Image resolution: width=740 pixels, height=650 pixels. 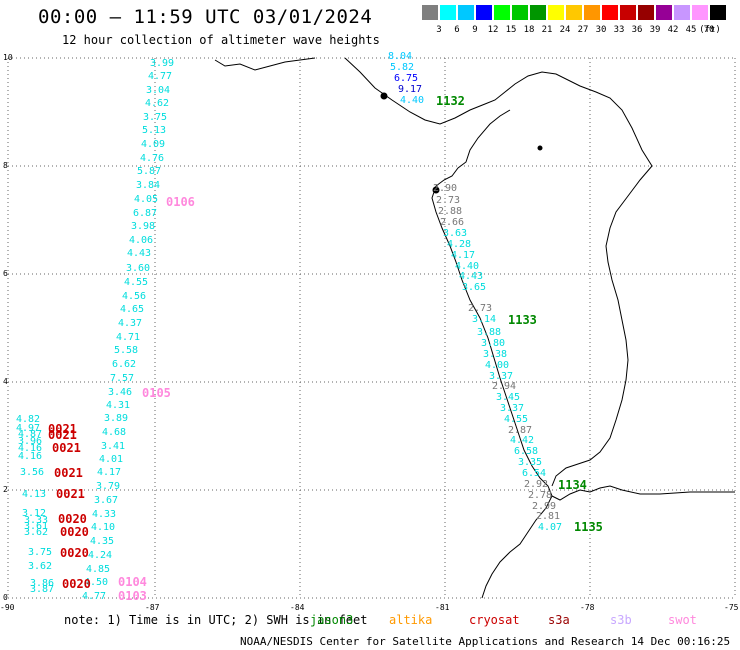 I want to click on pass-label: 1132, so click(x=450, y=101).